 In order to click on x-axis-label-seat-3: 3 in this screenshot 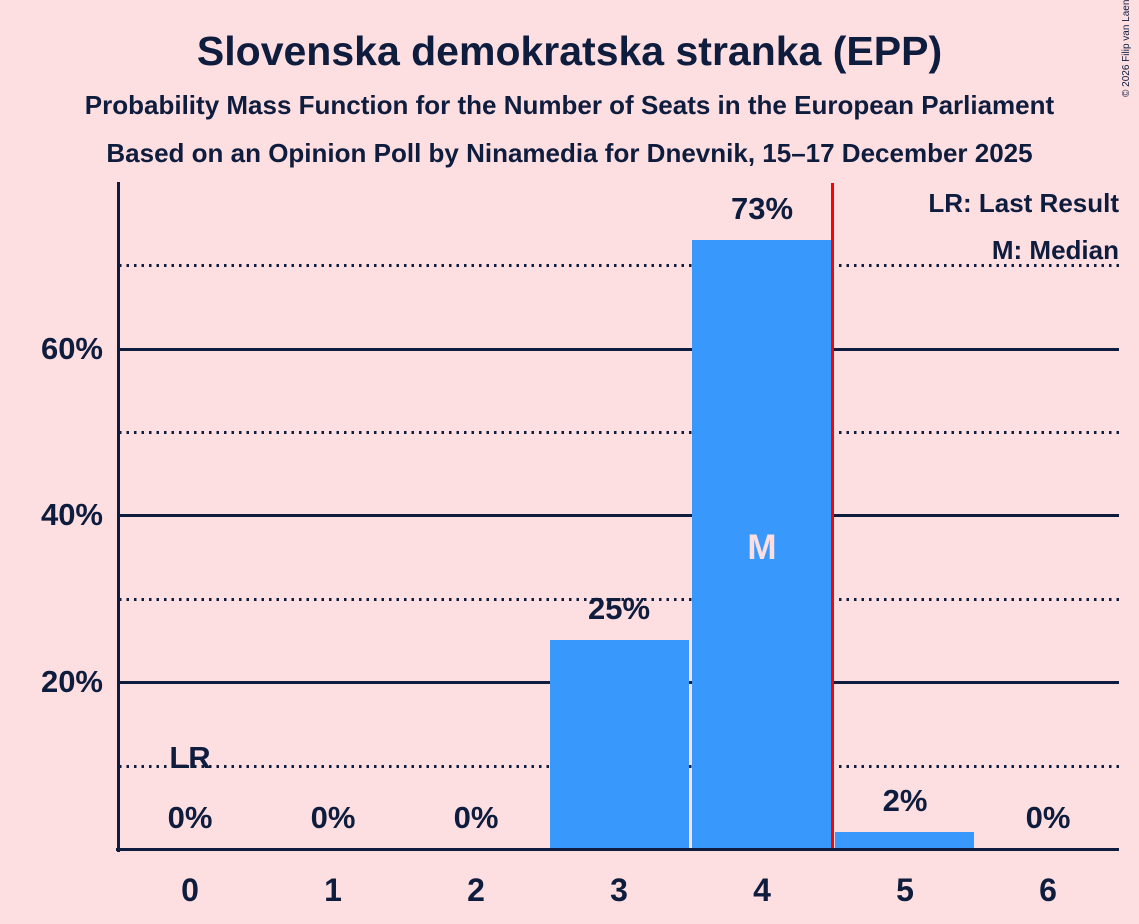, I will do `click(619, 890)`.